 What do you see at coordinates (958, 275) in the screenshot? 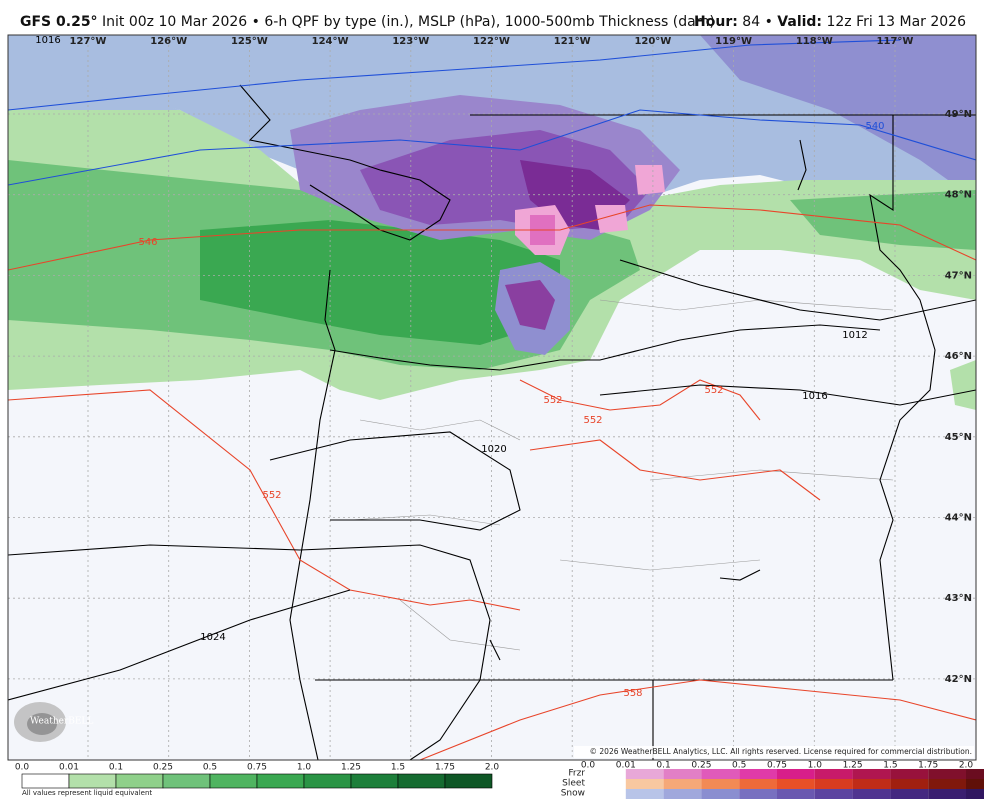
I see `latitude-label: 47°N` at bounding box center [958, 275].